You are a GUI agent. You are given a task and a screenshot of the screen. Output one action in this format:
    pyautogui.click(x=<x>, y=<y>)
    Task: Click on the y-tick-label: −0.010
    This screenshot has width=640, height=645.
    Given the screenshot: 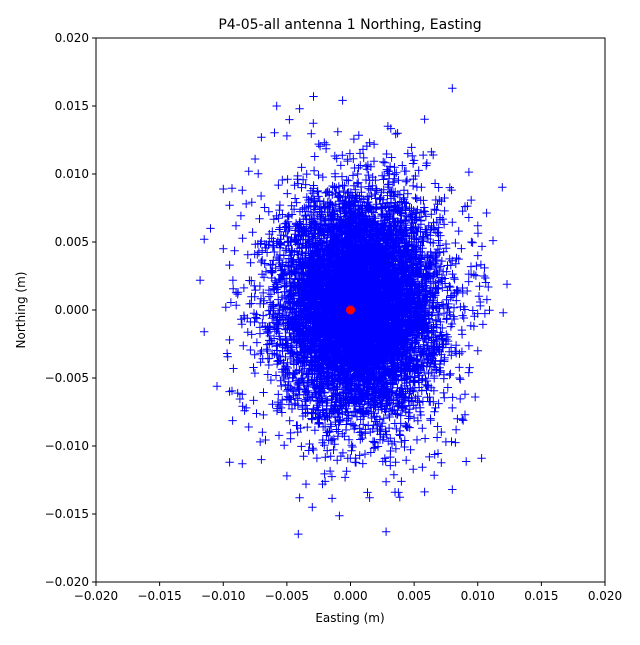 What is the action you would take?
    pyautogui.click(x=67, y=446)
    